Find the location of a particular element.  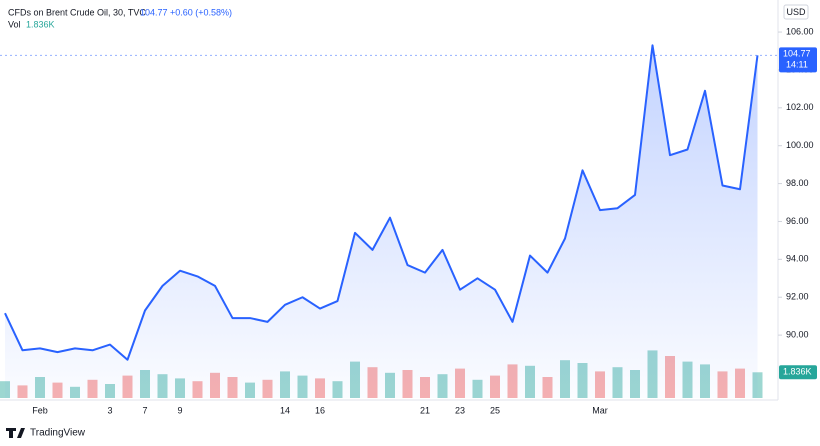

tradingview-logo: TradingView is located at coordinates (46, 433).